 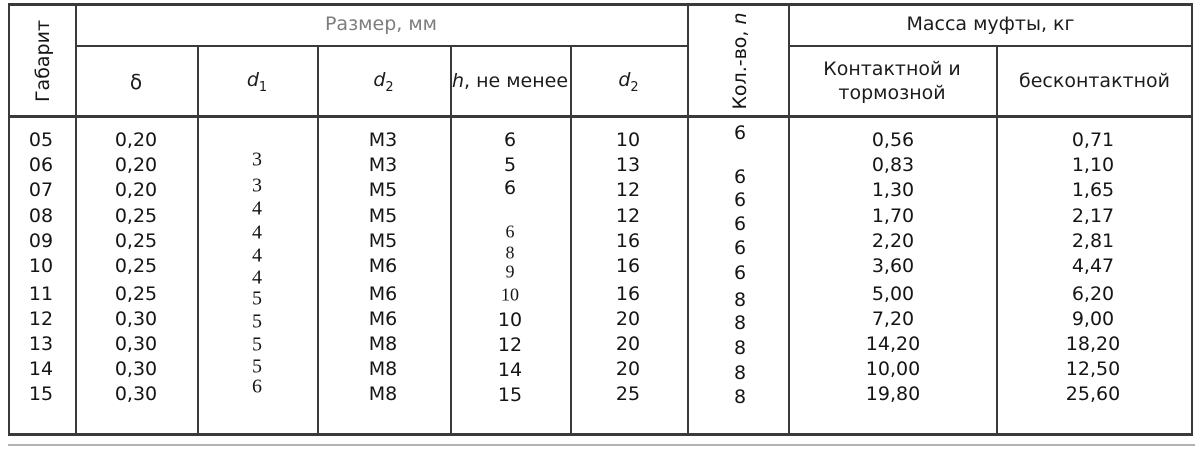 What do you see at coordinates (263, 87) in the screenshot?
I see `d1-subscript: 1` at bounding box center [263, 87].